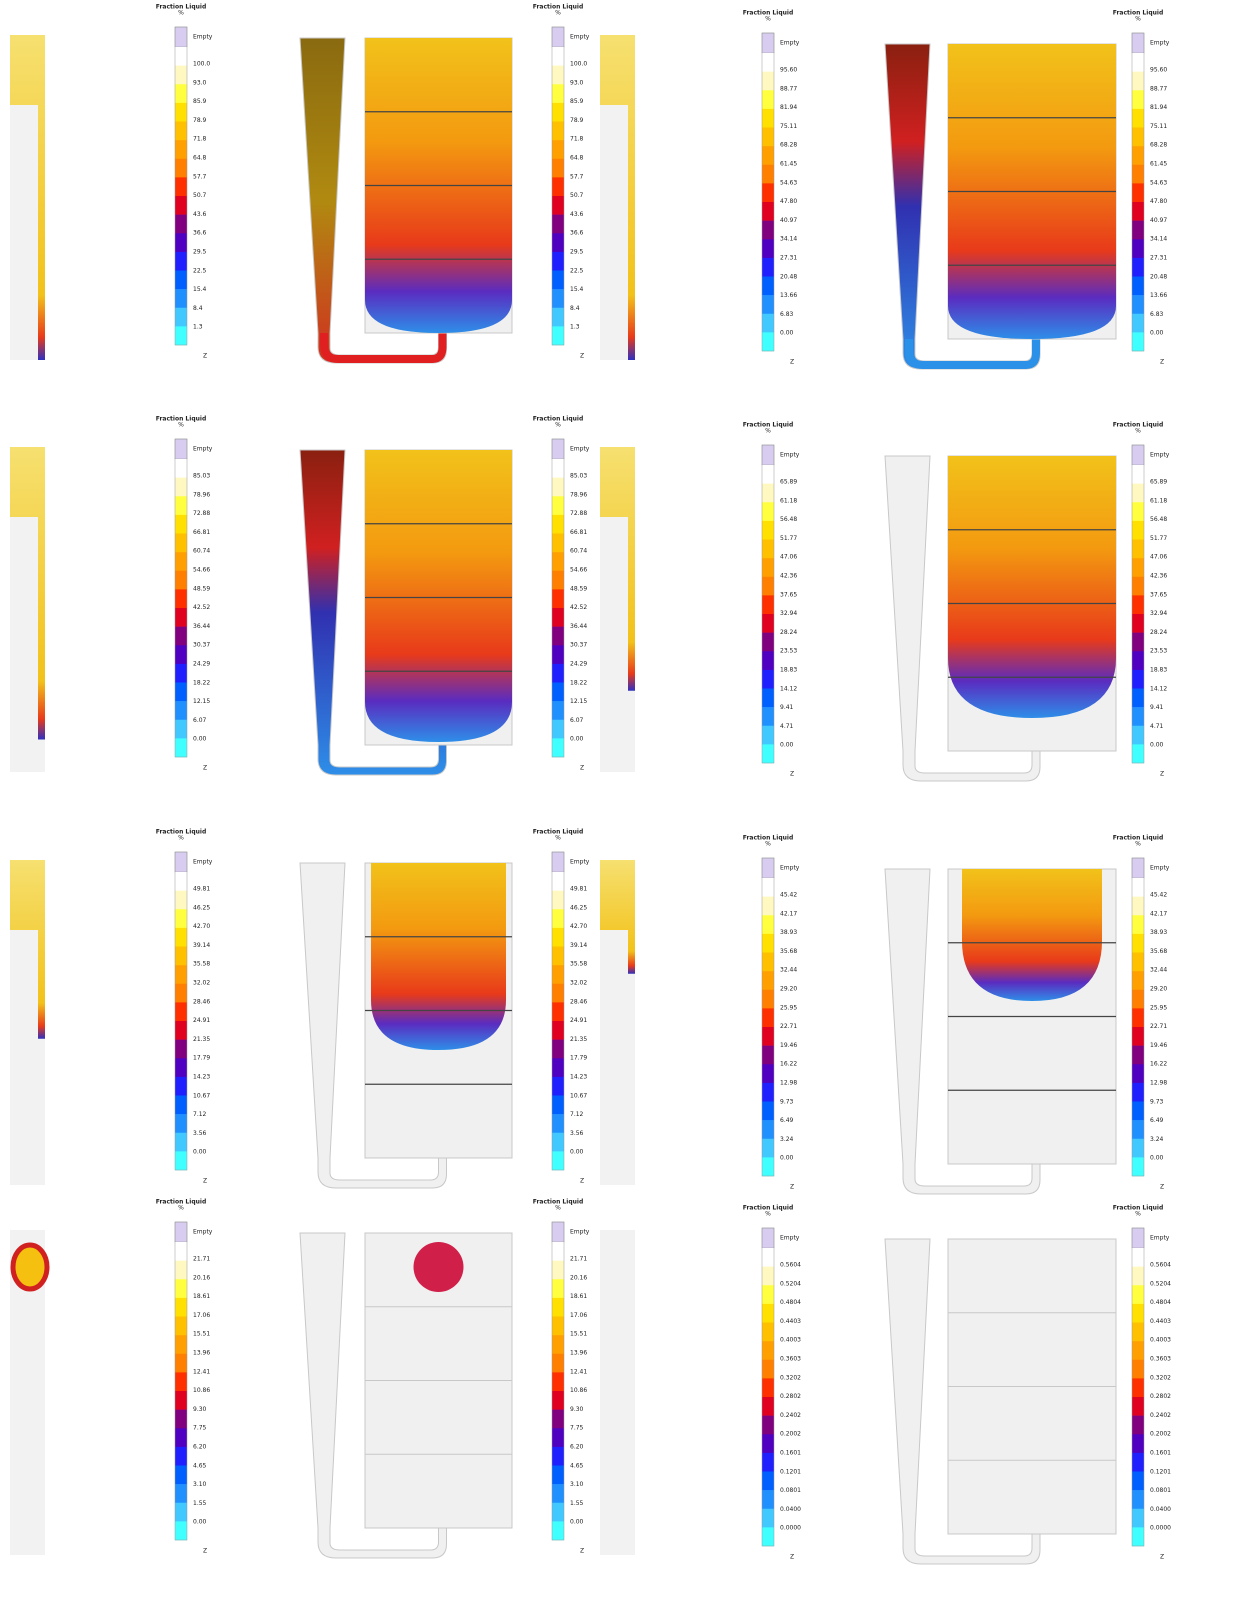 This screenshot has width=1233, height=1618. What do you see at coordinates (788, 632) in the screenshot?
I see `legend-value: 28.24` at bounding box center [788, 632].